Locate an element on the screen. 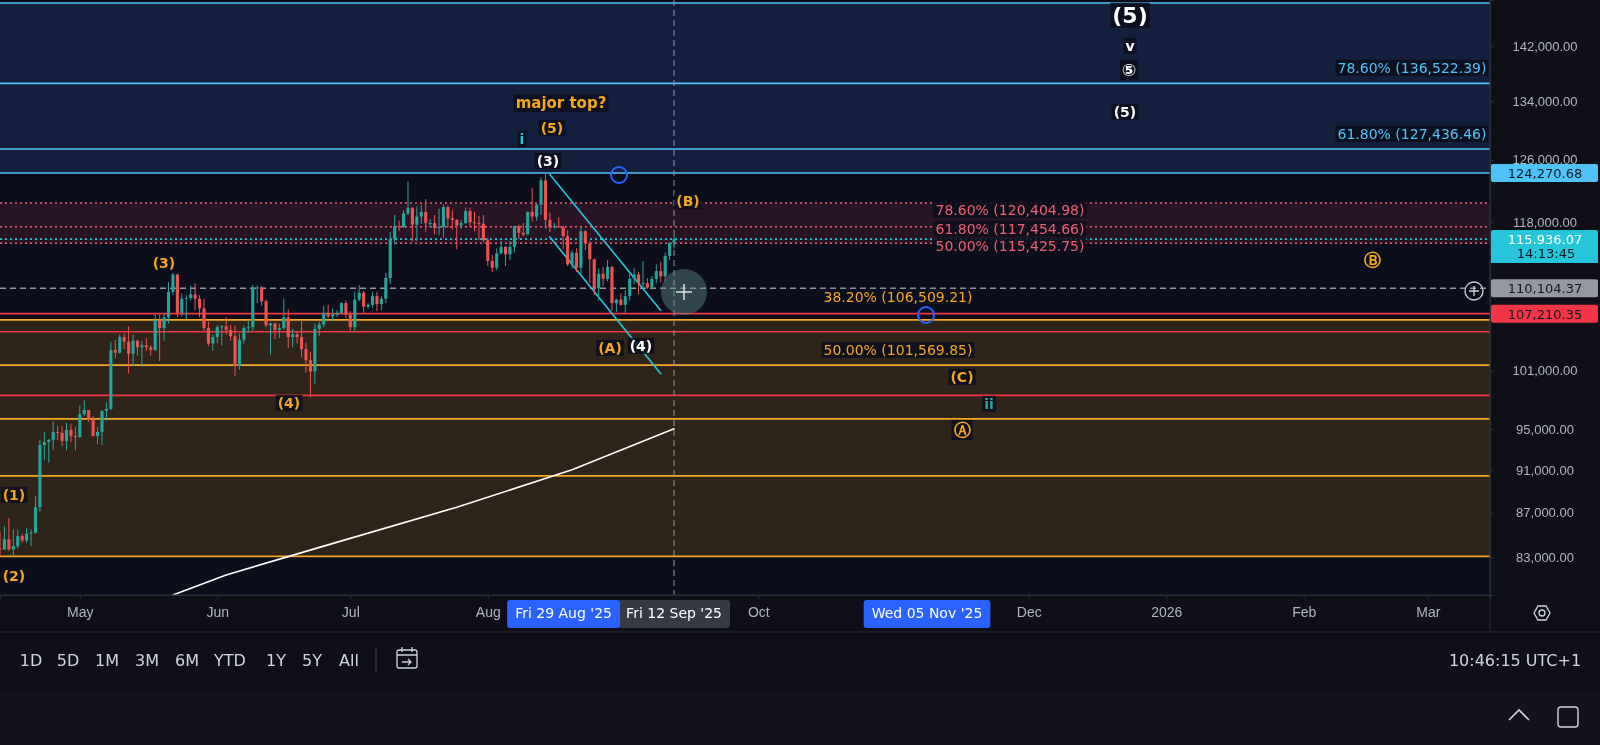 Image resolution: width=1600 pixels, height=745 pixels. y-tick-label: 95,000.00 is located at coordinates (1545, 429).